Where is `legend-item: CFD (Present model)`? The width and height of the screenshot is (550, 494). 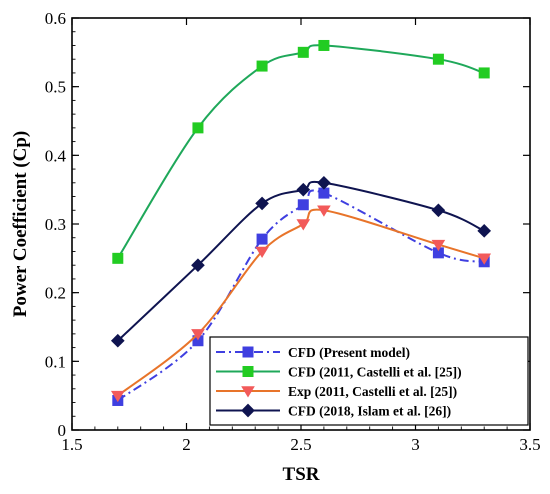
legend-item: CFD (Present model) is located at coordinates (313, 352).